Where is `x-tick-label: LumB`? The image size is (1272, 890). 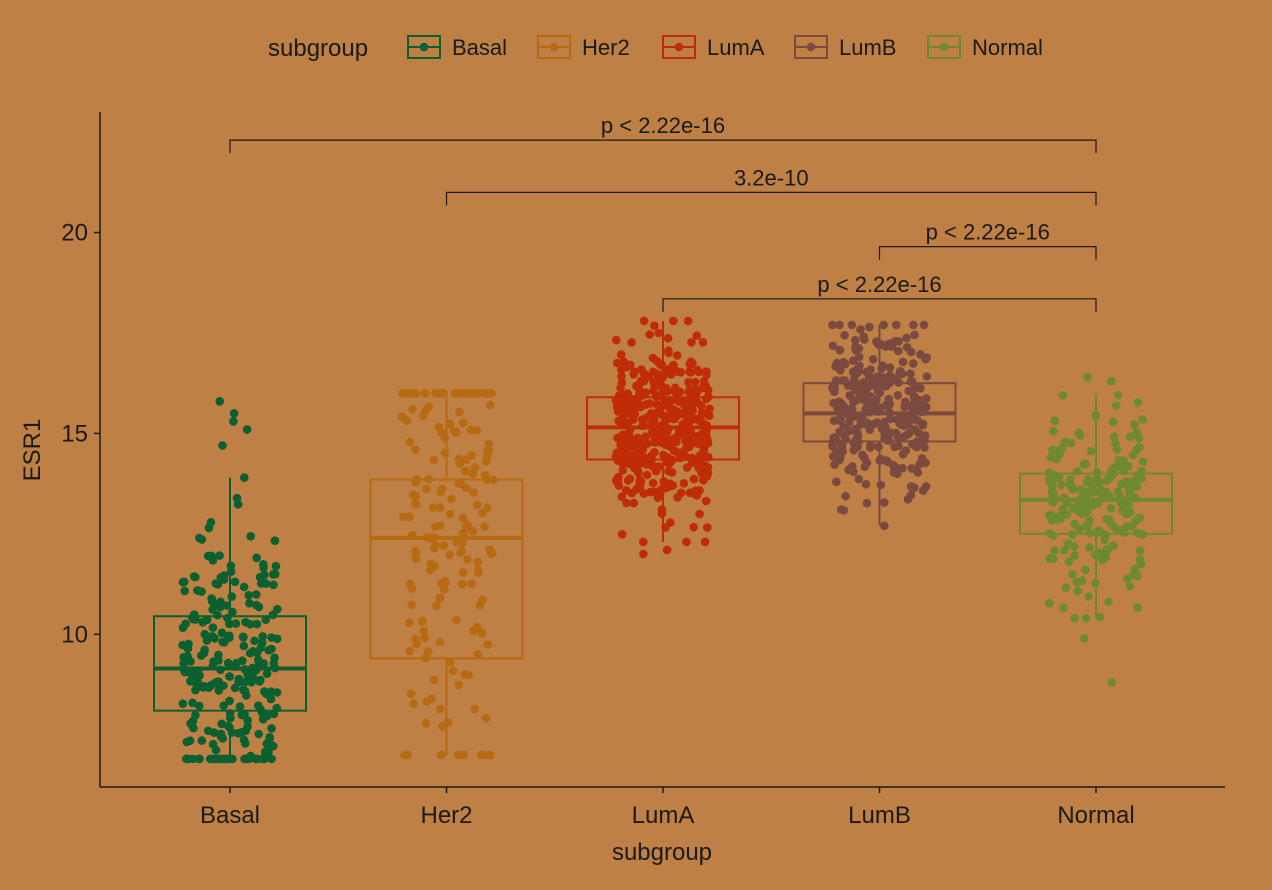 x-tick-label: LumB is located at coordinates (879, 815).